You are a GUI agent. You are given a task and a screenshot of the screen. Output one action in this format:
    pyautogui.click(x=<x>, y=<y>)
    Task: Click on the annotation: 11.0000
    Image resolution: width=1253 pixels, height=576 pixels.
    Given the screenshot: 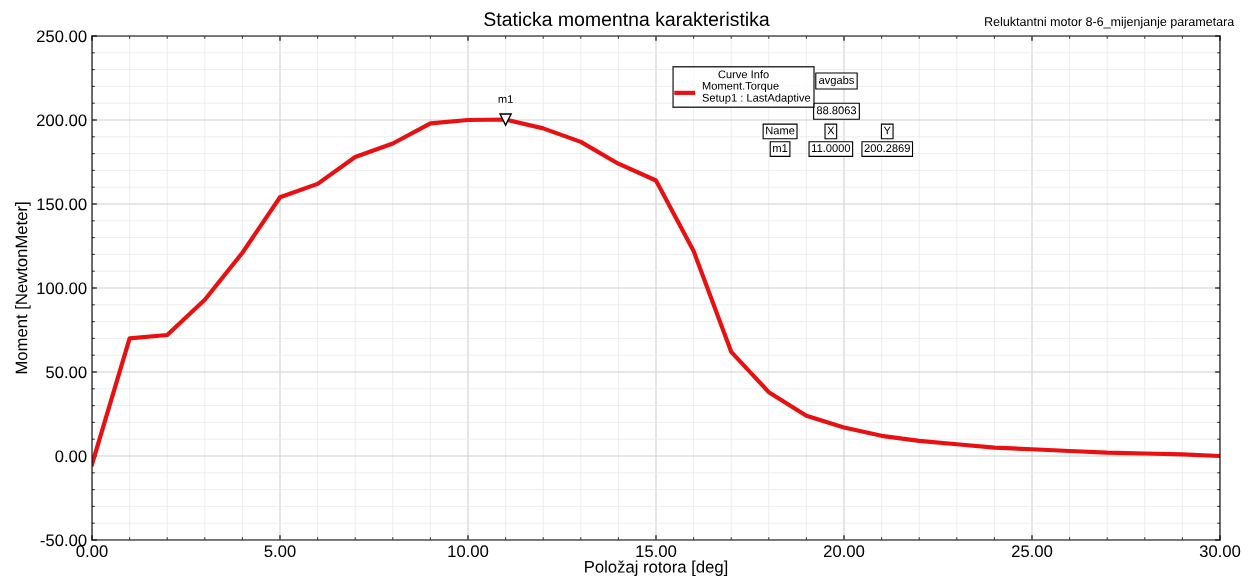 What is the action you would take?
    pyautogui.click(x=831, y=148)
    